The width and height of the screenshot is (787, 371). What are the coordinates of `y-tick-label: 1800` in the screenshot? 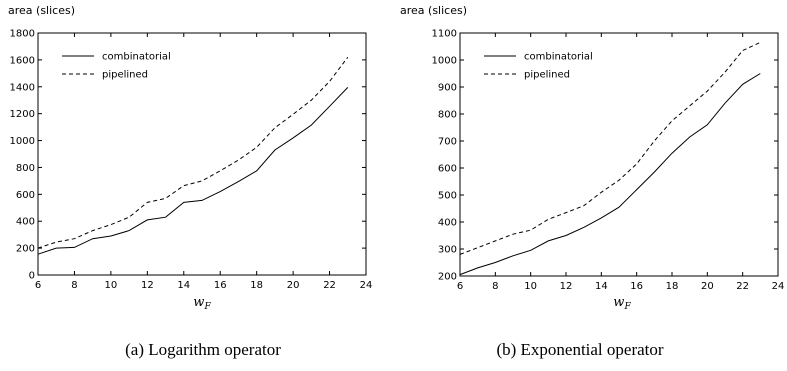 It's located at (22, 34).